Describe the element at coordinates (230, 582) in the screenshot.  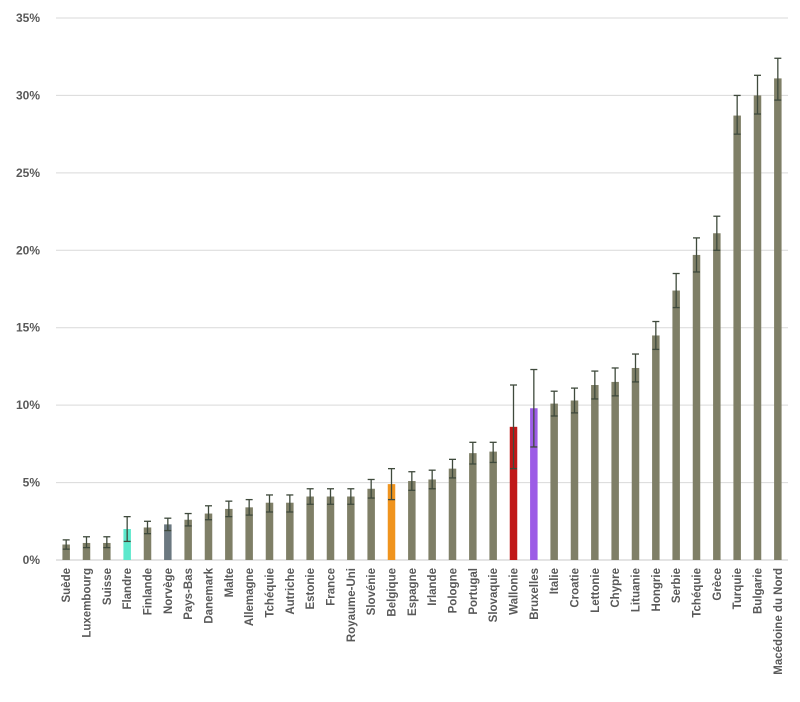
I see `x-tick-label: Malte` at that location.